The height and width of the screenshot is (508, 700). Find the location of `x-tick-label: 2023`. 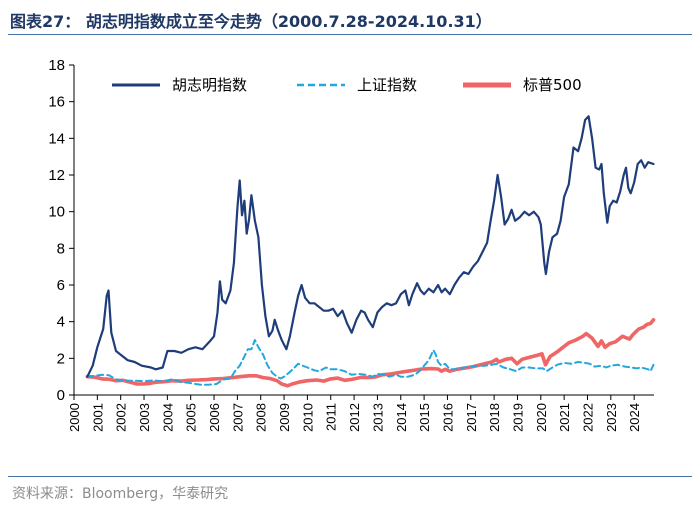

x-tick-label: 2023 is located at coordinates (611, 417).